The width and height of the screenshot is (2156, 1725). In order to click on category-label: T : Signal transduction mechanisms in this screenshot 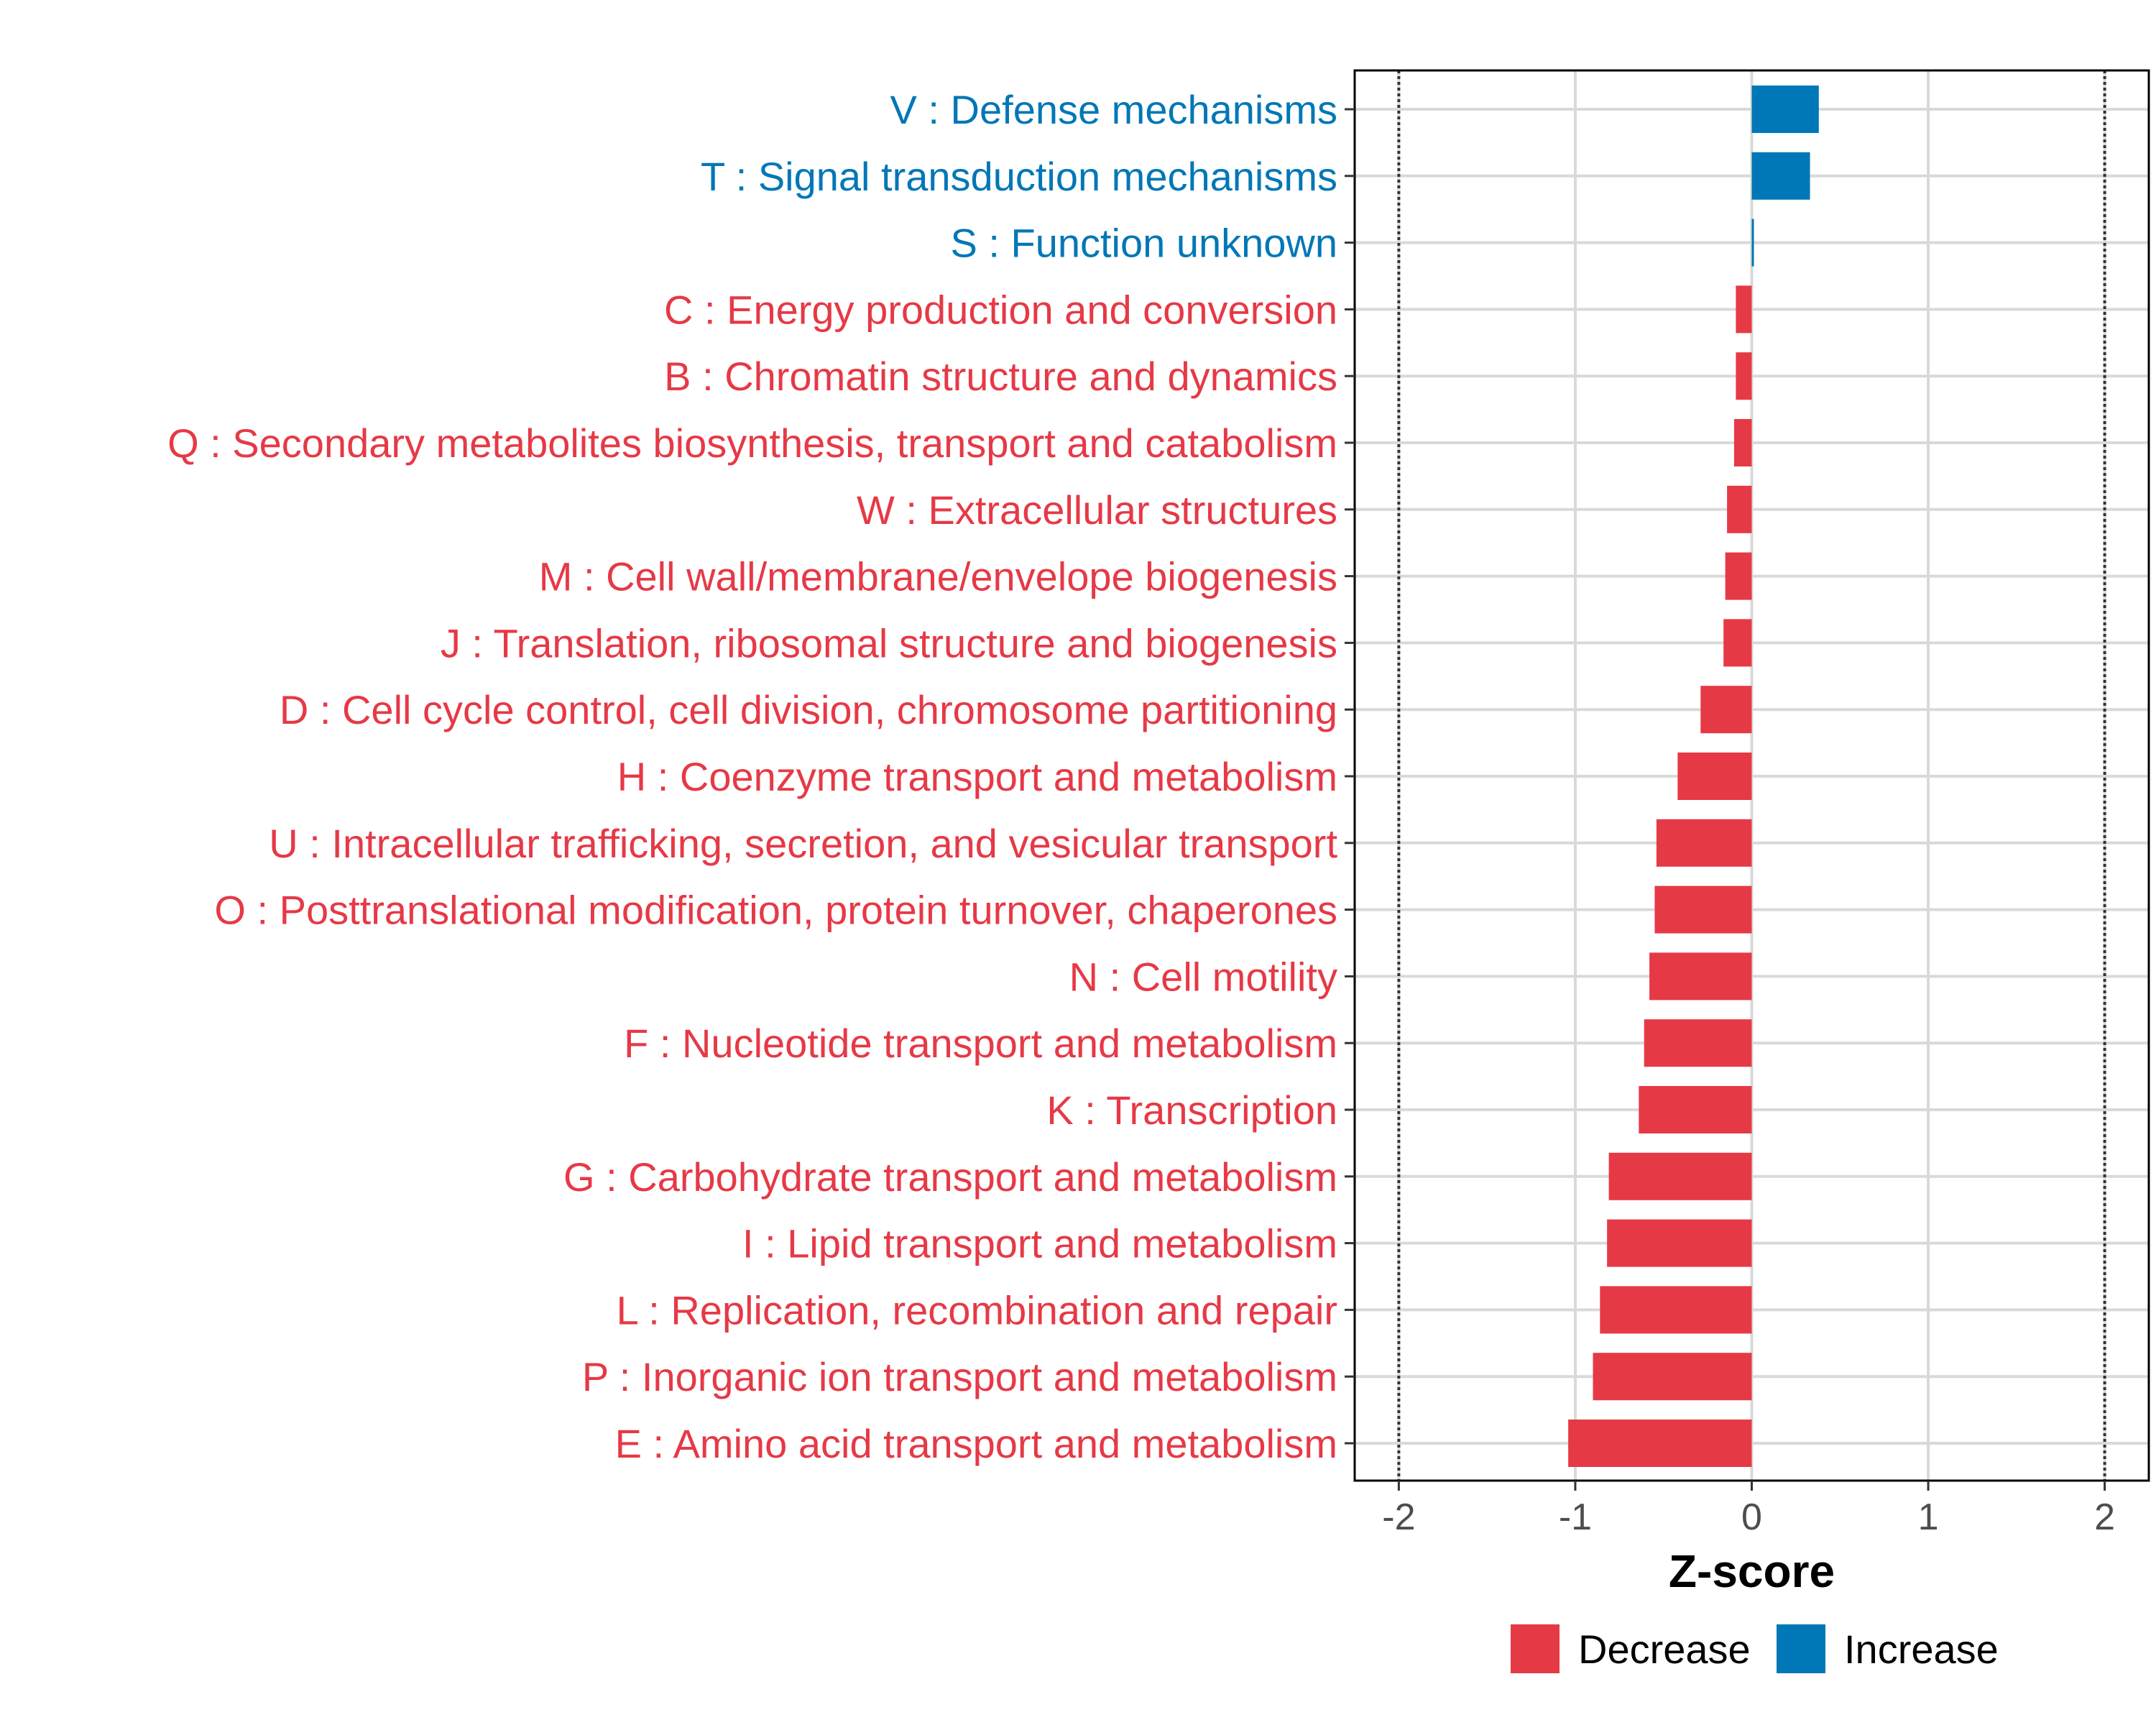, I will do `click(1019, 176)`.